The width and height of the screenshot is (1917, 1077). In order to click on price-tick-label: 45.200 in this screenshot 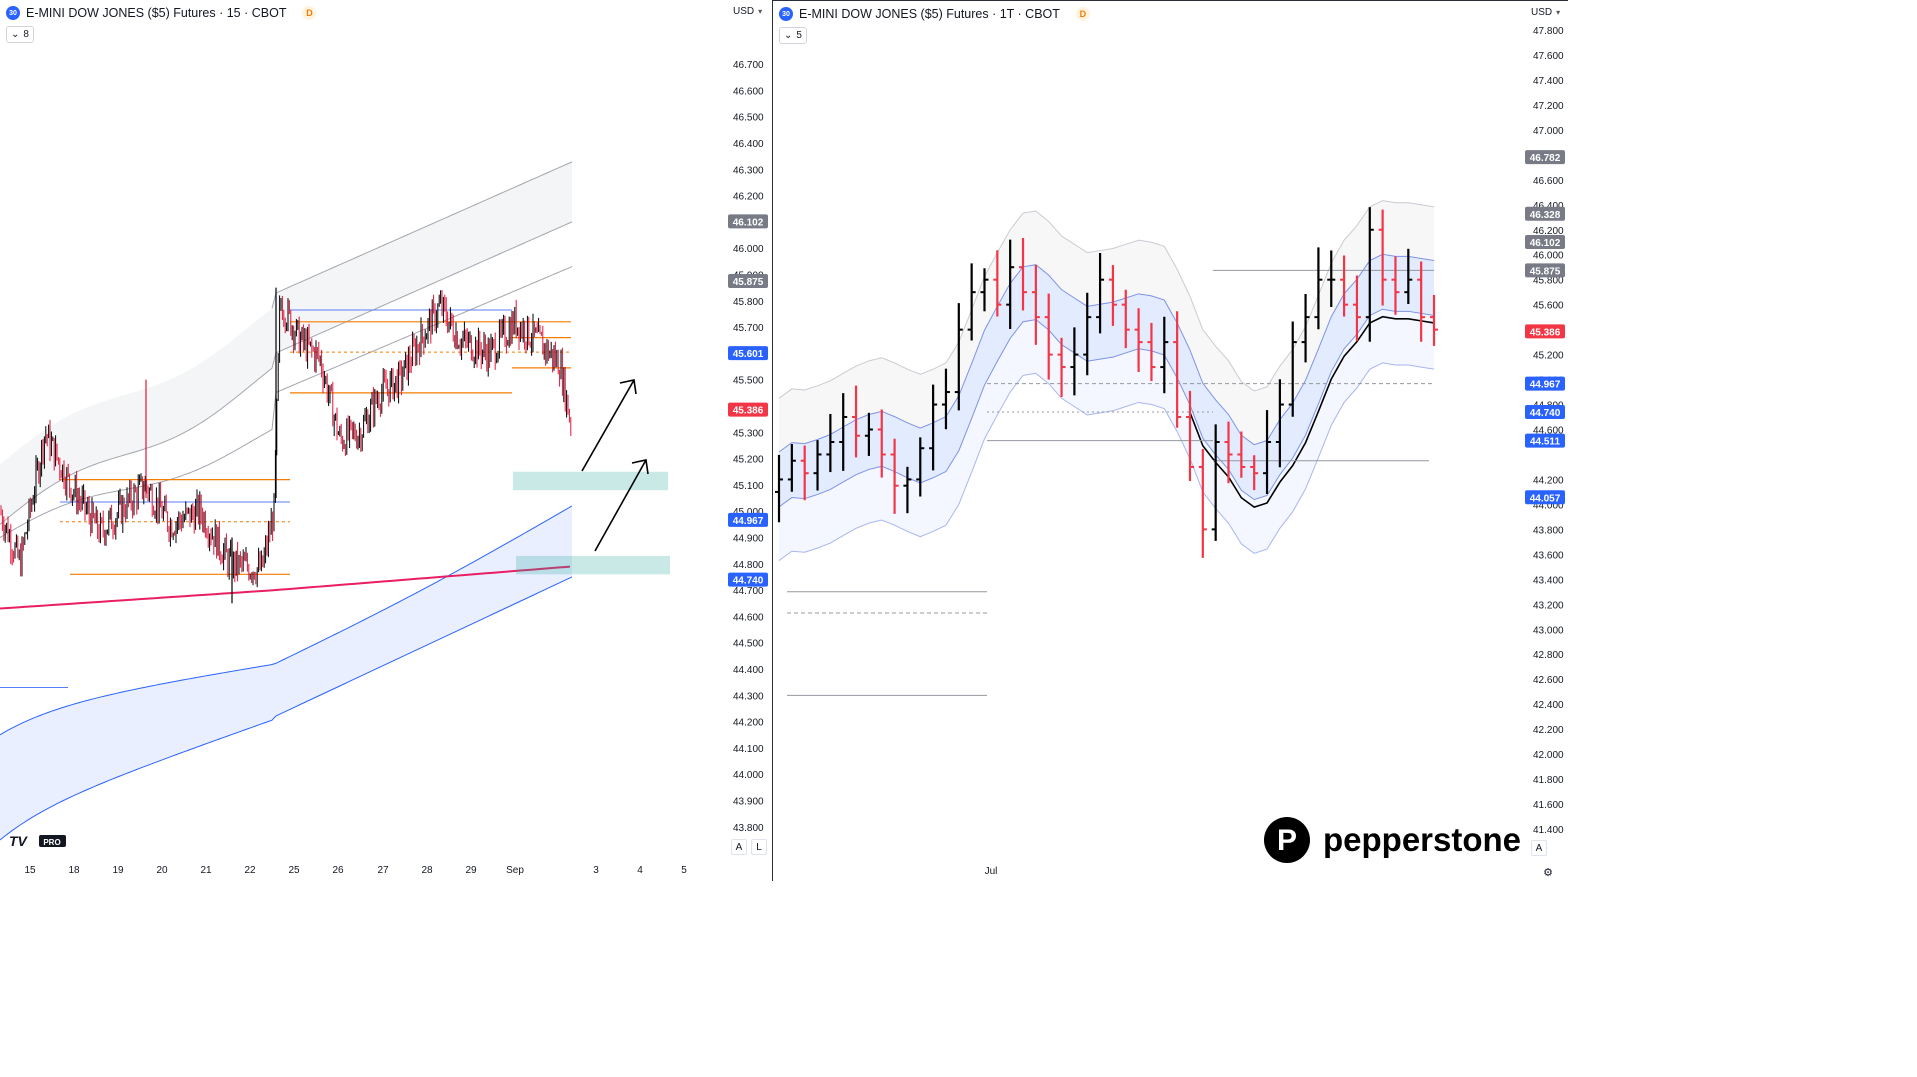, I will do `click(748, 460)`.